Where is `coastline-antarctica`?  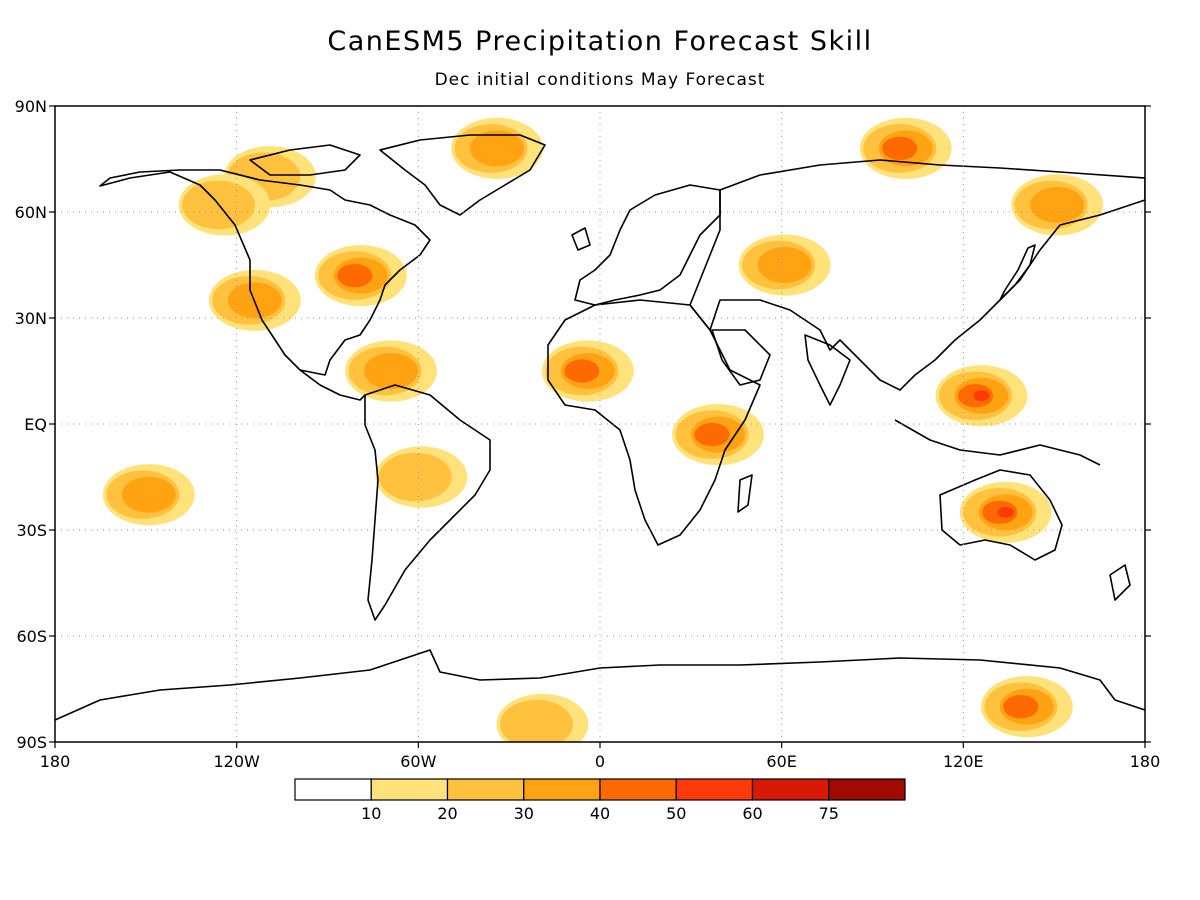
coastline-antarctica is located at coordinates (600, 685).